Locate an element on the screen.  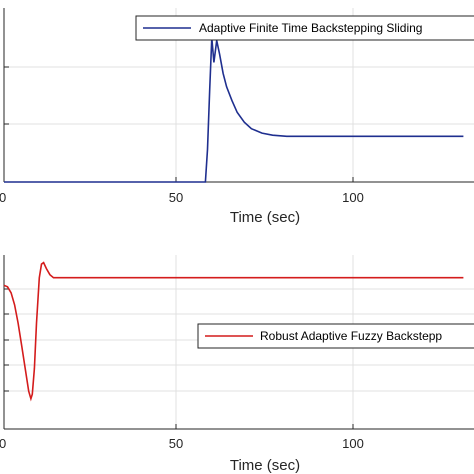
bottom-x-axis-label: Time (sec) is located at coordinates (265, 465).